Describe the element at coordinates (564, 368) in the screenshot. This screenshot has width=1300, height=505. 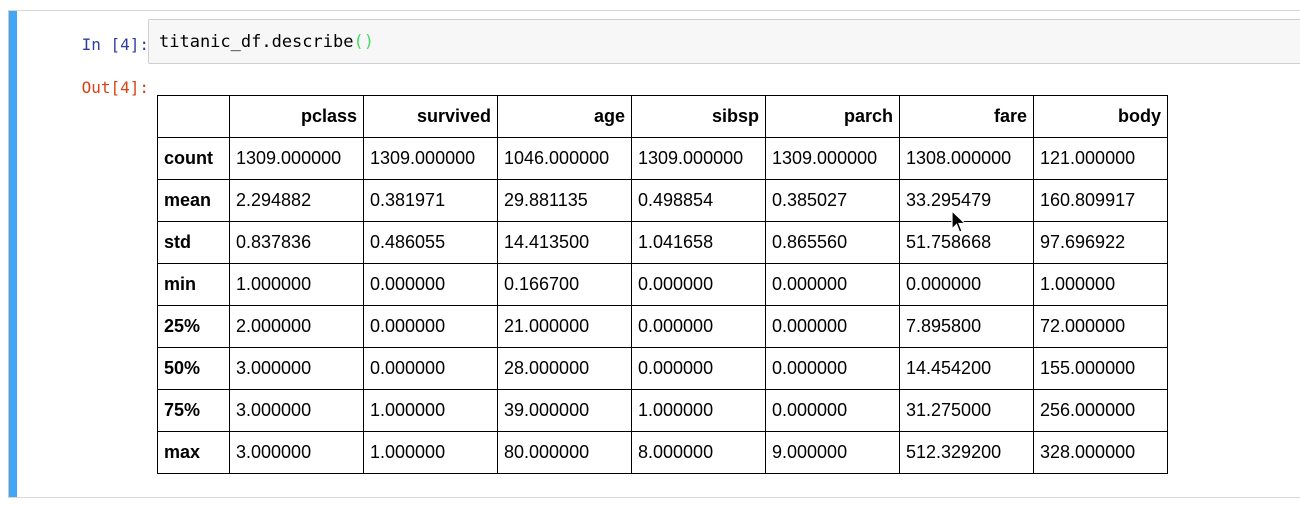
I see `table-cell: 28.000000` at that location.